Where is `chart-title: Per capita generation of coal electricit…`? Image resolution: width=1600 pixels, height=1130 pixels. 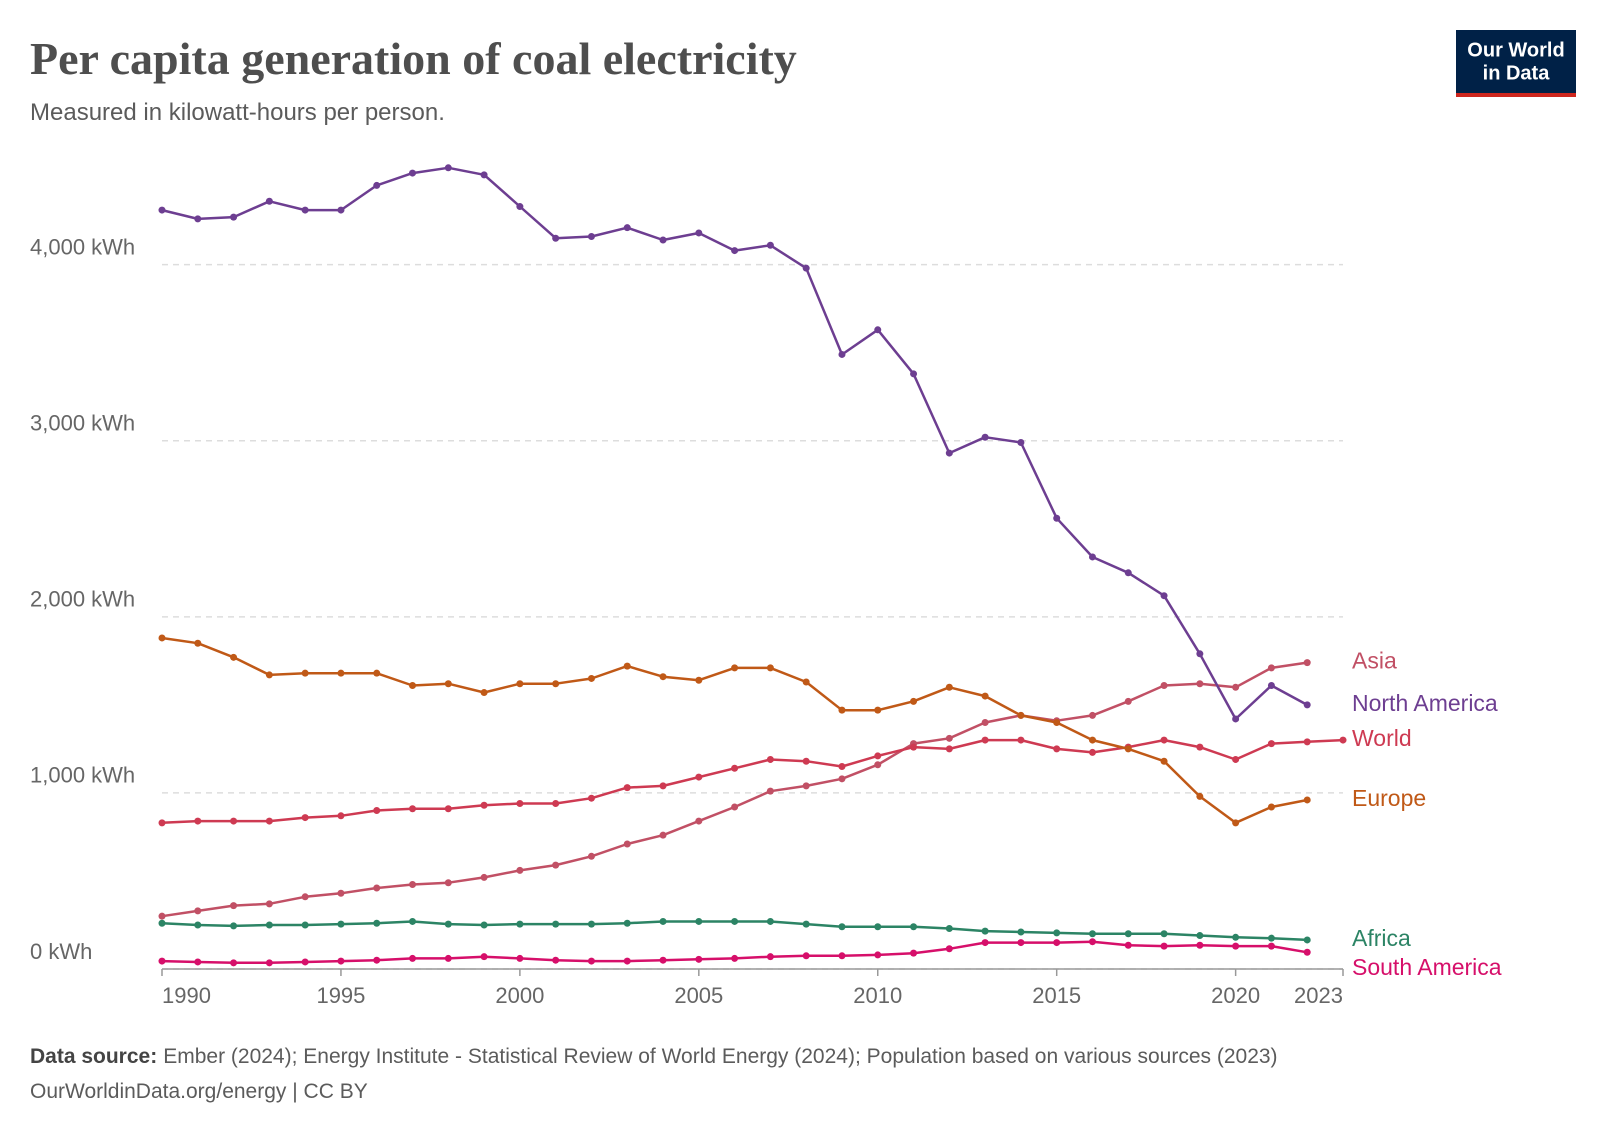
chart-title: Per capita generation of coal electricit… is located at coordinates (413, 58).